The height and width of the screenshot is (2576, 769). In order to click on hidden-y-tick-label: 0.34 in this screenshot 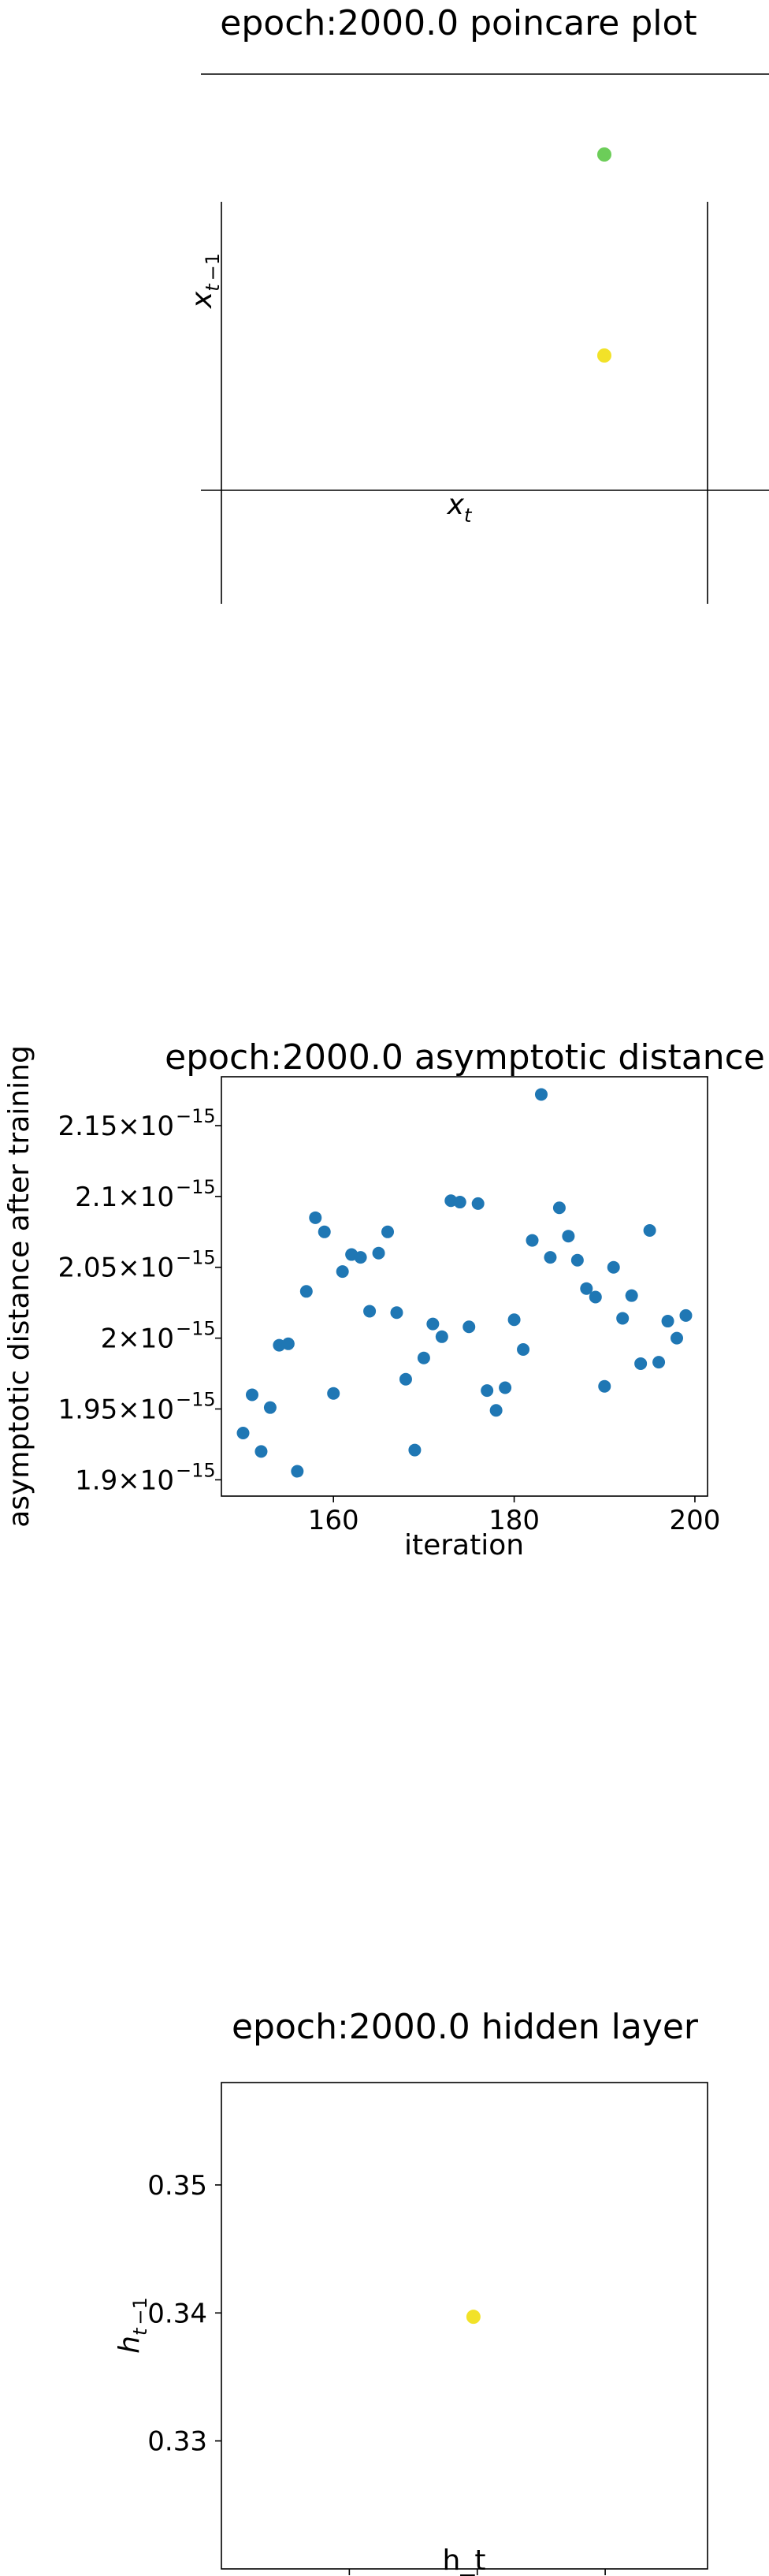, I will do `click(177, 2313)`.